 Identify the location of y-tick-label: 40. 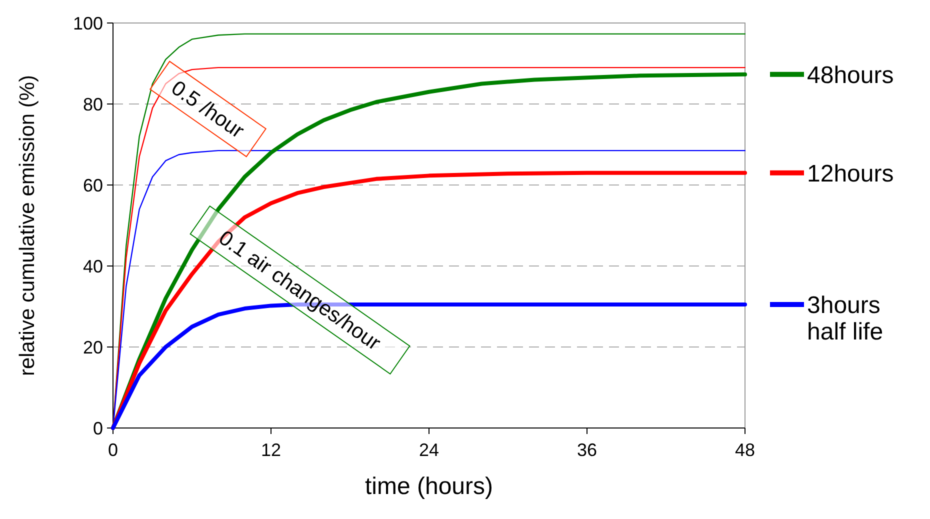
(92, 266).